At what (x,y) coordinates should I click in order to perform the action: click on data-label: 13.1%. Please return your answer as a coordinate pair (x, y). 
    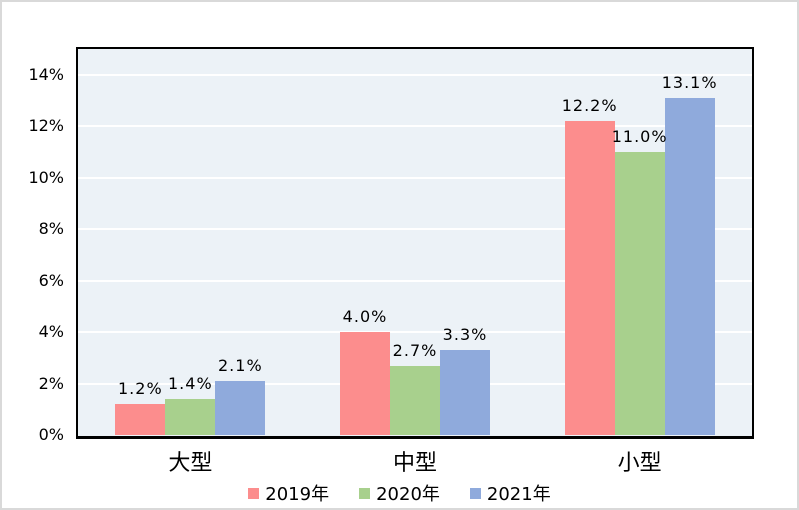
    Looking at the image, I should click on (689, 82).